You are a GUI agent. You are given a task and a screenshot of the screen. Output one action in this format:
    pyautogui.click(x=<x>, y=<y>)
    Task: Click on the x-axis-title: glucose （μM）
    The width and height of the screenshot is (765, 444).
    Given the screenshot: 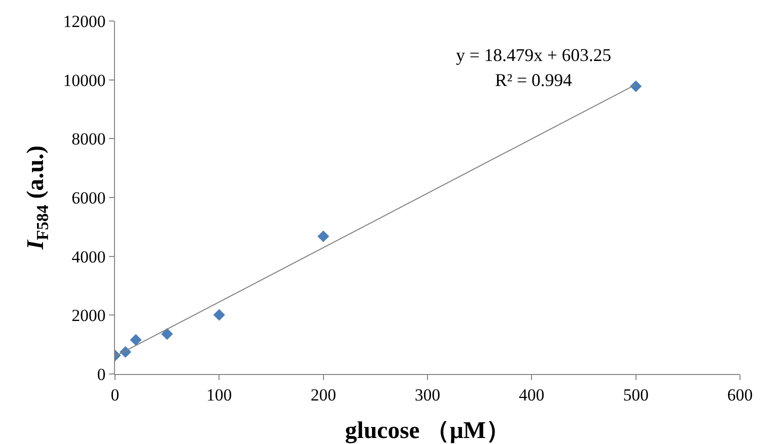 What is the action you would take?
    pyautogui.click(x=427, y=431)
    